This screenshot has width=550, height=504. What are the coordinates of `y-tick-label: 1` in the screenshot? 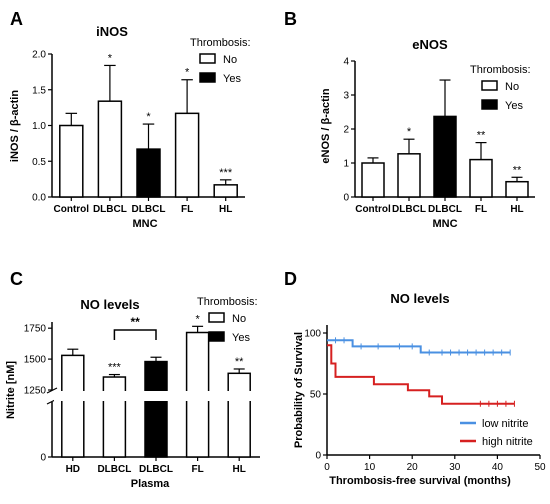 It's located at (346, 164).